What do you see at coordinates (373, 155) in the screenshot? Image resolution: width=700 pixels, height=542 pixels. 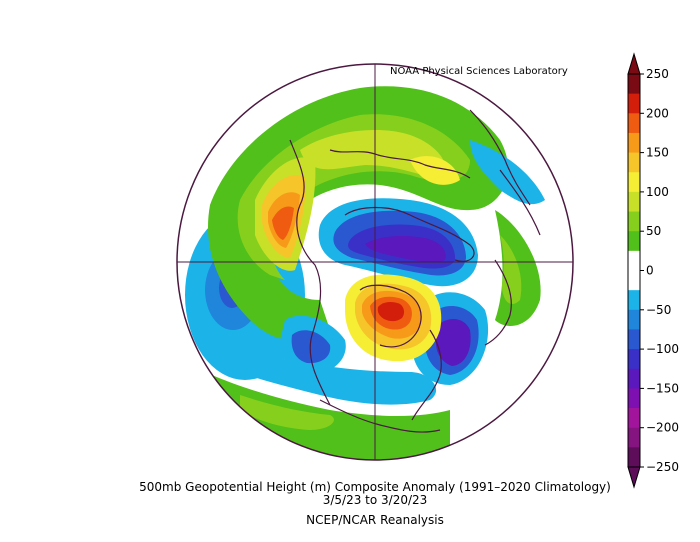 I see `siberia-band` at bounding box center [373, 155].